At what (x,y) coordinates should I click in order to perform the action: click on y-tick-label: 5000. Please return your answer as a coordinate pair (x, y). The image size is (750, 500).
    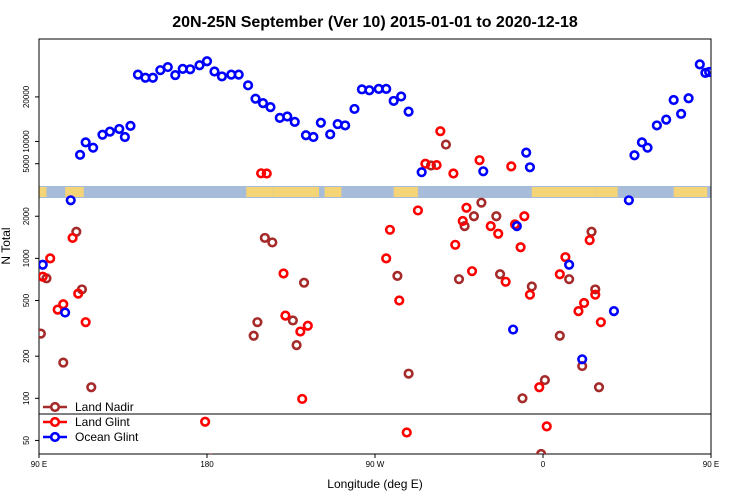
    Looking at the image, I should click on (26, 163).